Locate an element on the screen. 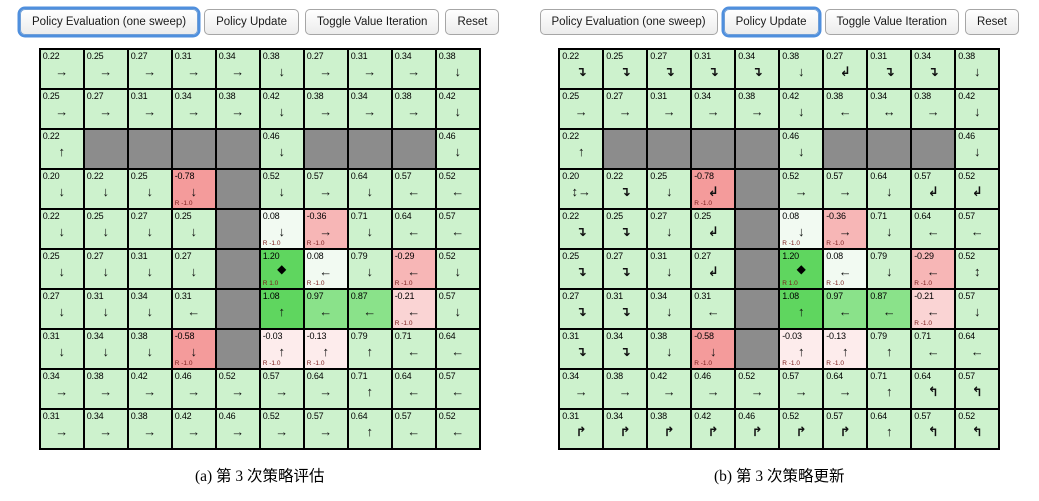  grid-cell: 0.52 ↕ is located at coordinates (977, 269).